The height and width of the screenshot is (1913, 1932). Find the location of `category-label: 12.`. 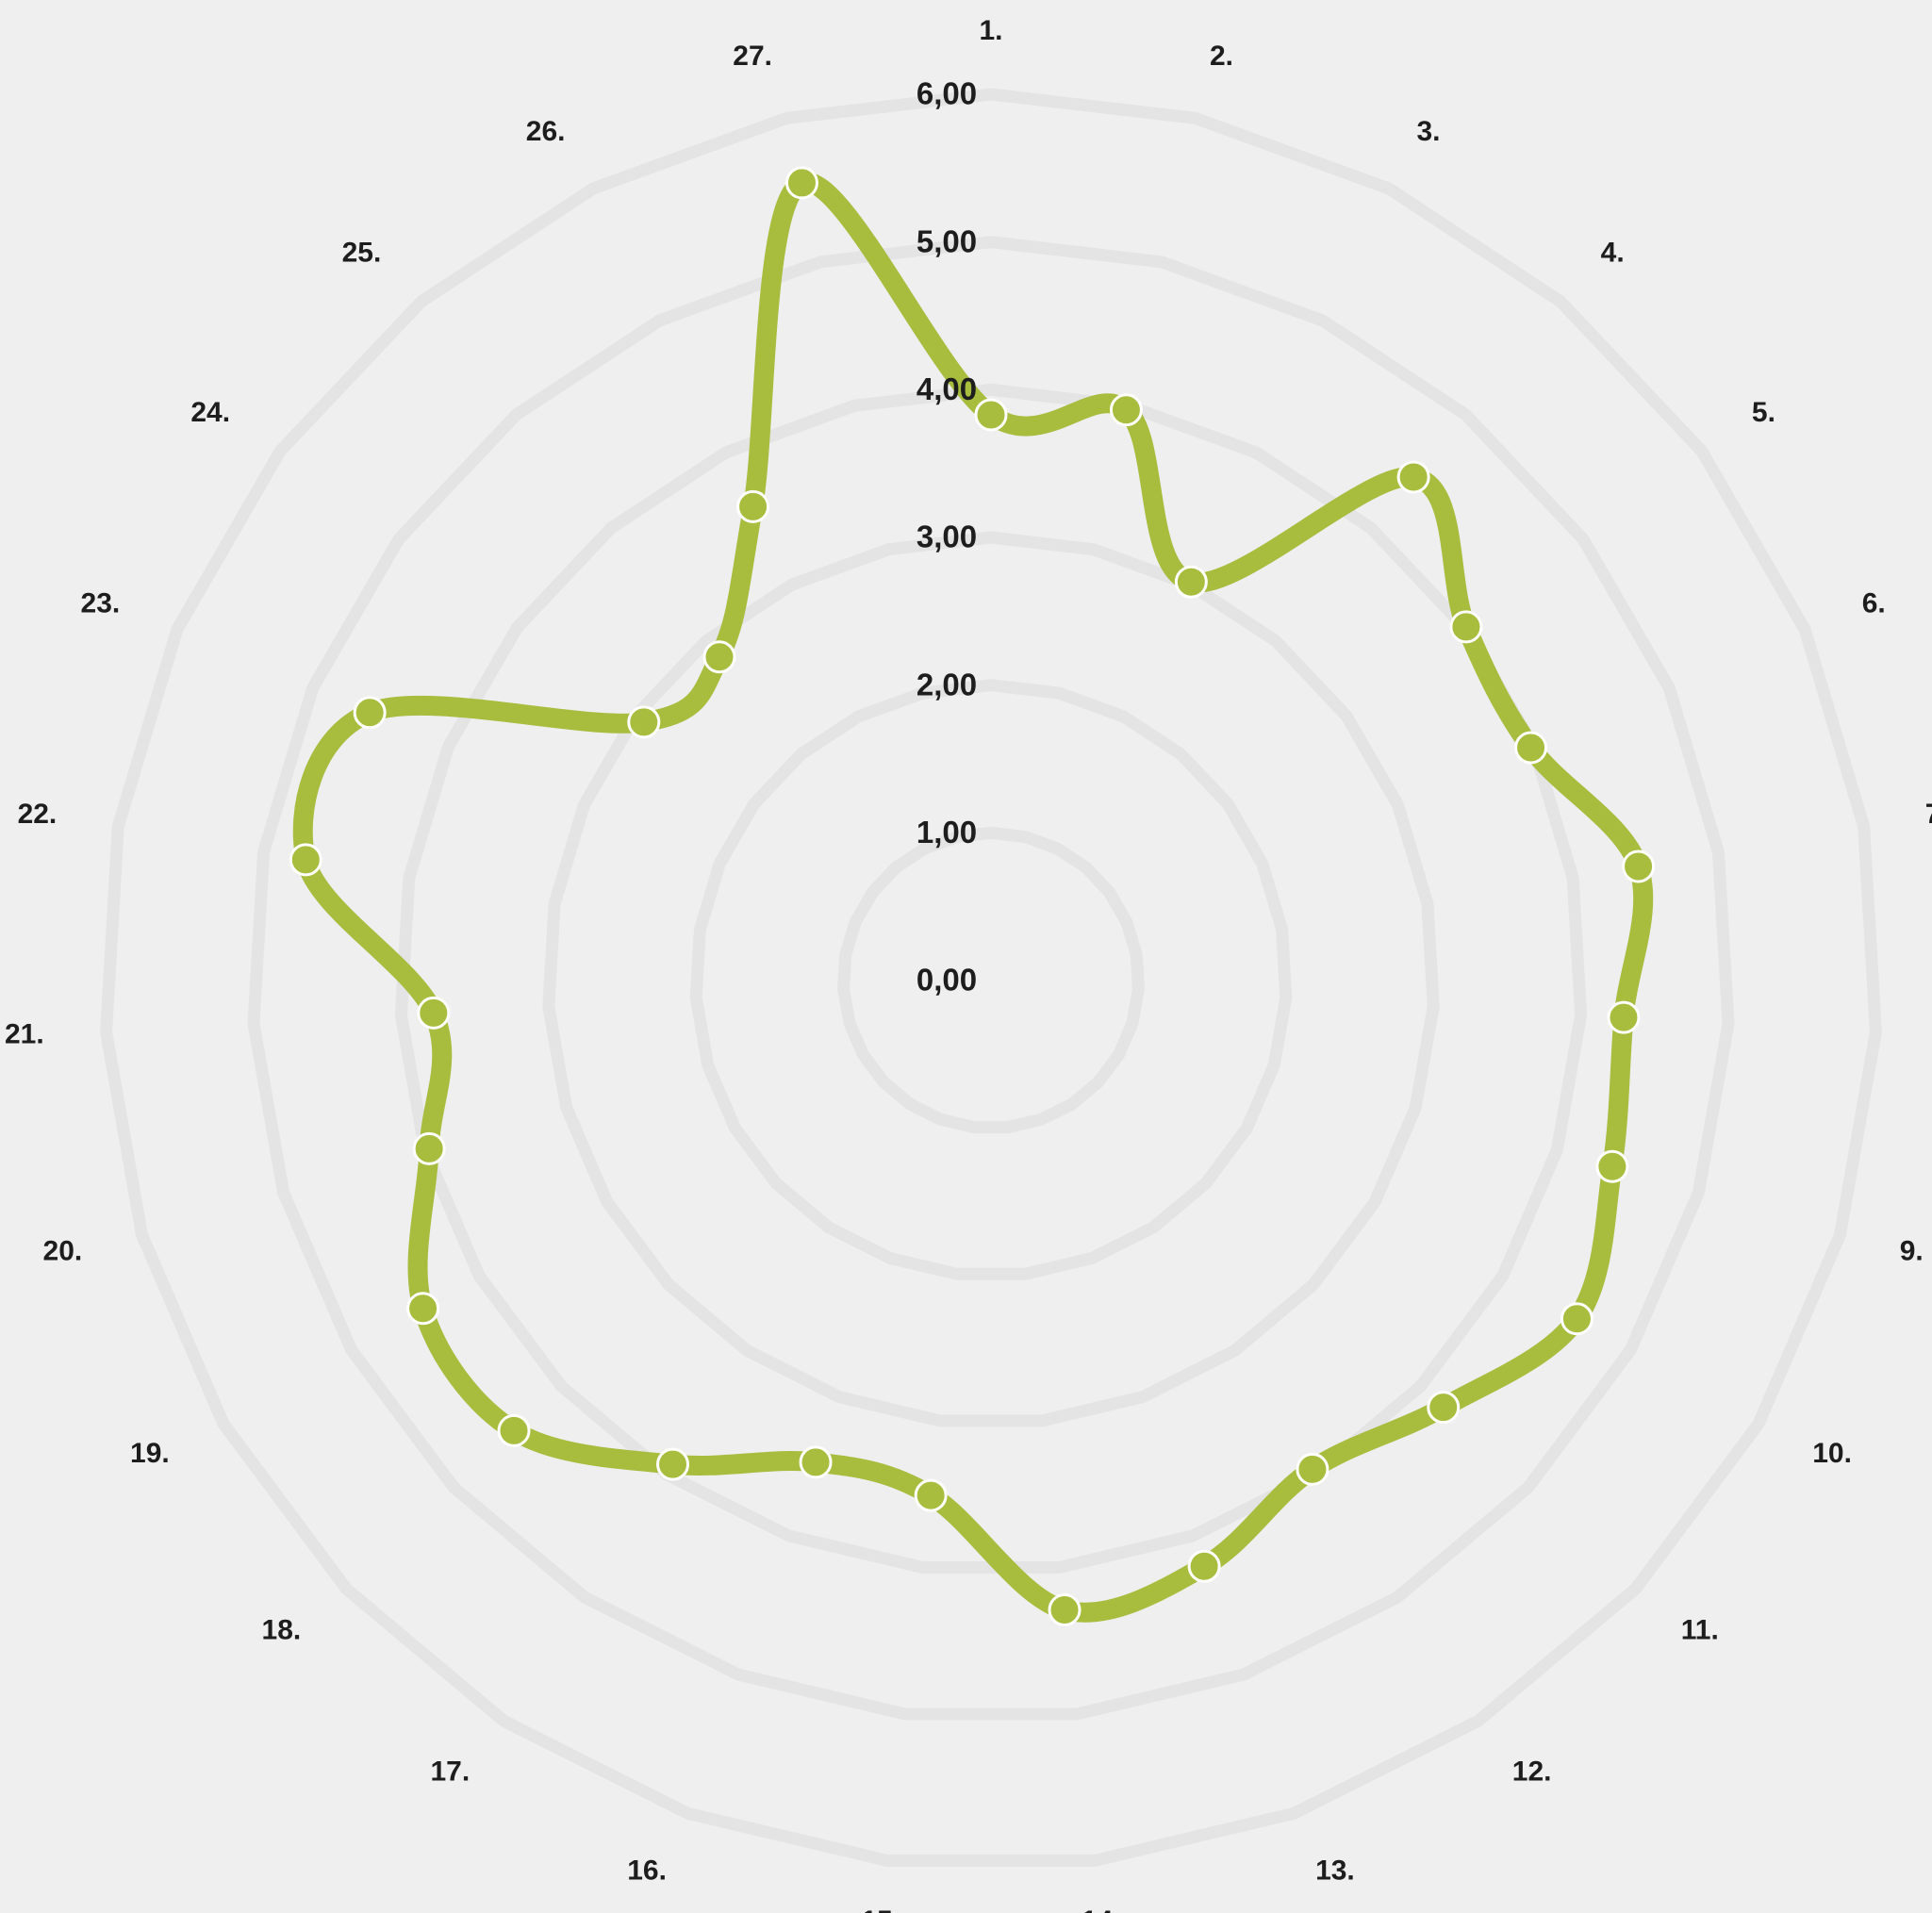

category-label: 12. is located at coordinates (1532, 1772).